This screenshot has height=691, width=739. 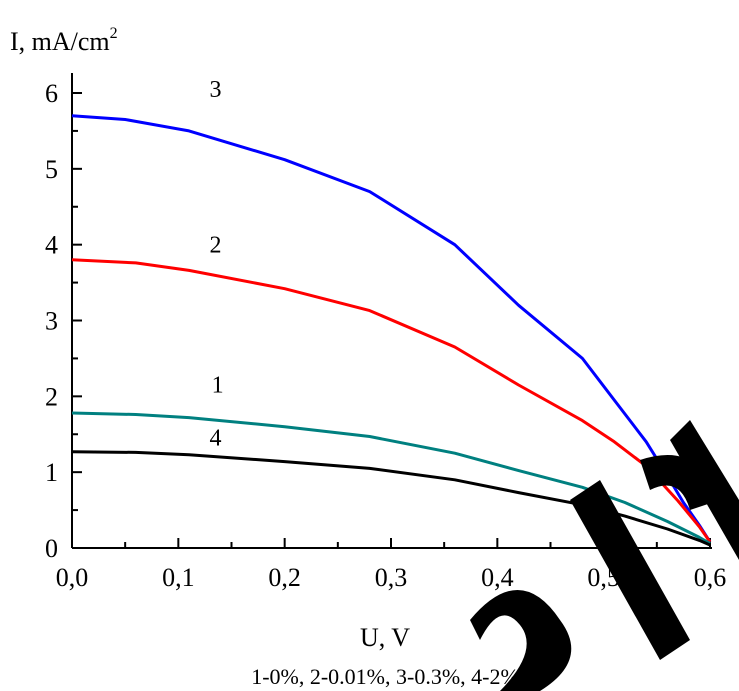 What do you see at coordinates (385, 637) in the screenshot?
I see `x-axis-title: U, V` at bounding box center [385, 637].